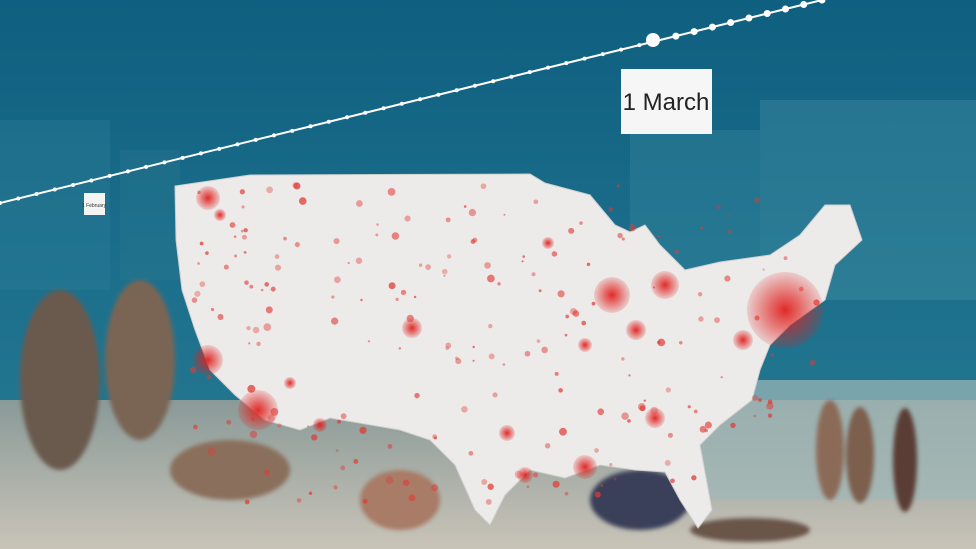  I want to click on current-label: 1 March, so click(666, 102).